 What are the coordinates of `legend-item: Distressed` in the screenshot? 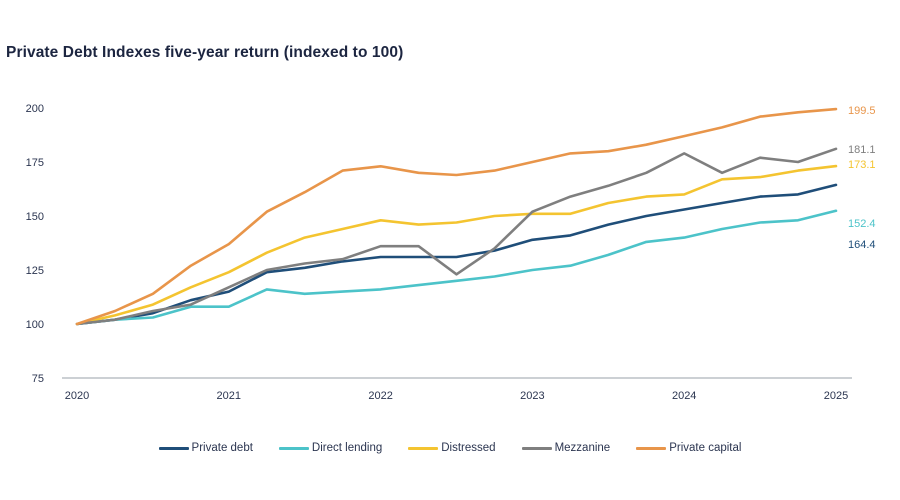 It's located at (452, 448).